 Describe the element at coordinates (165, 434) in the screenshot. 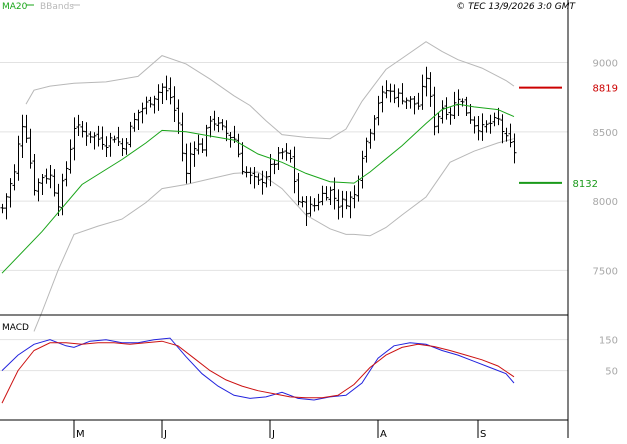

I see `x-tick-label: J` at that location.